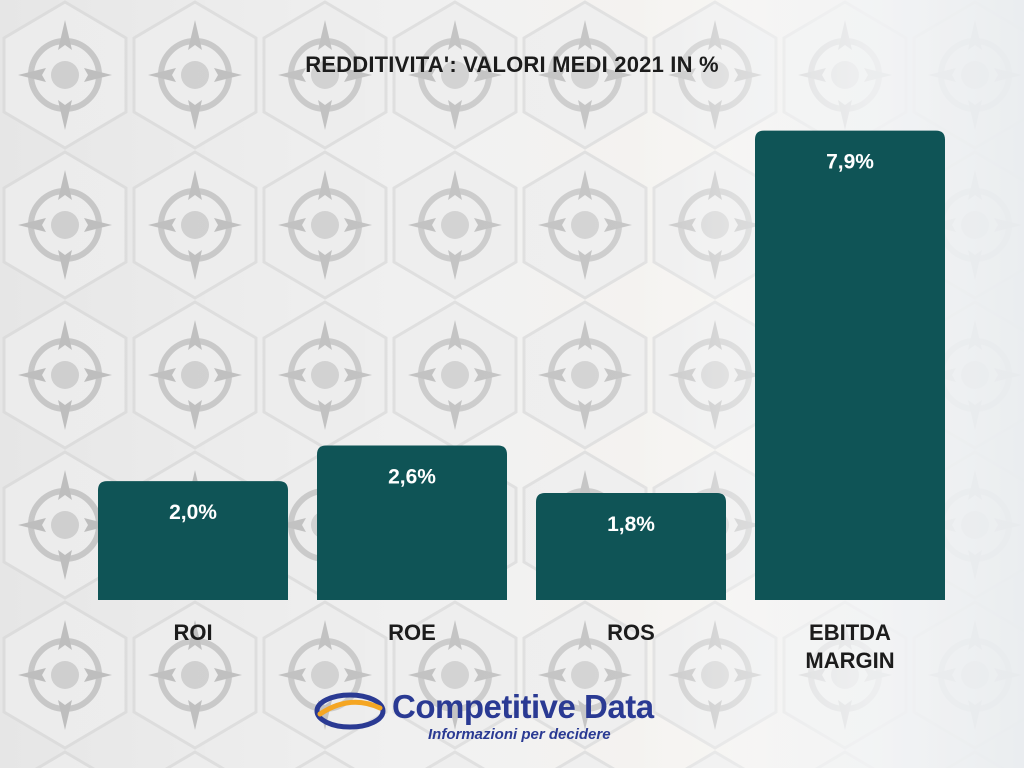  Describe the element at coordinates (850, 632) in the screenshot. I see `category-label: EBITDA` at that location.